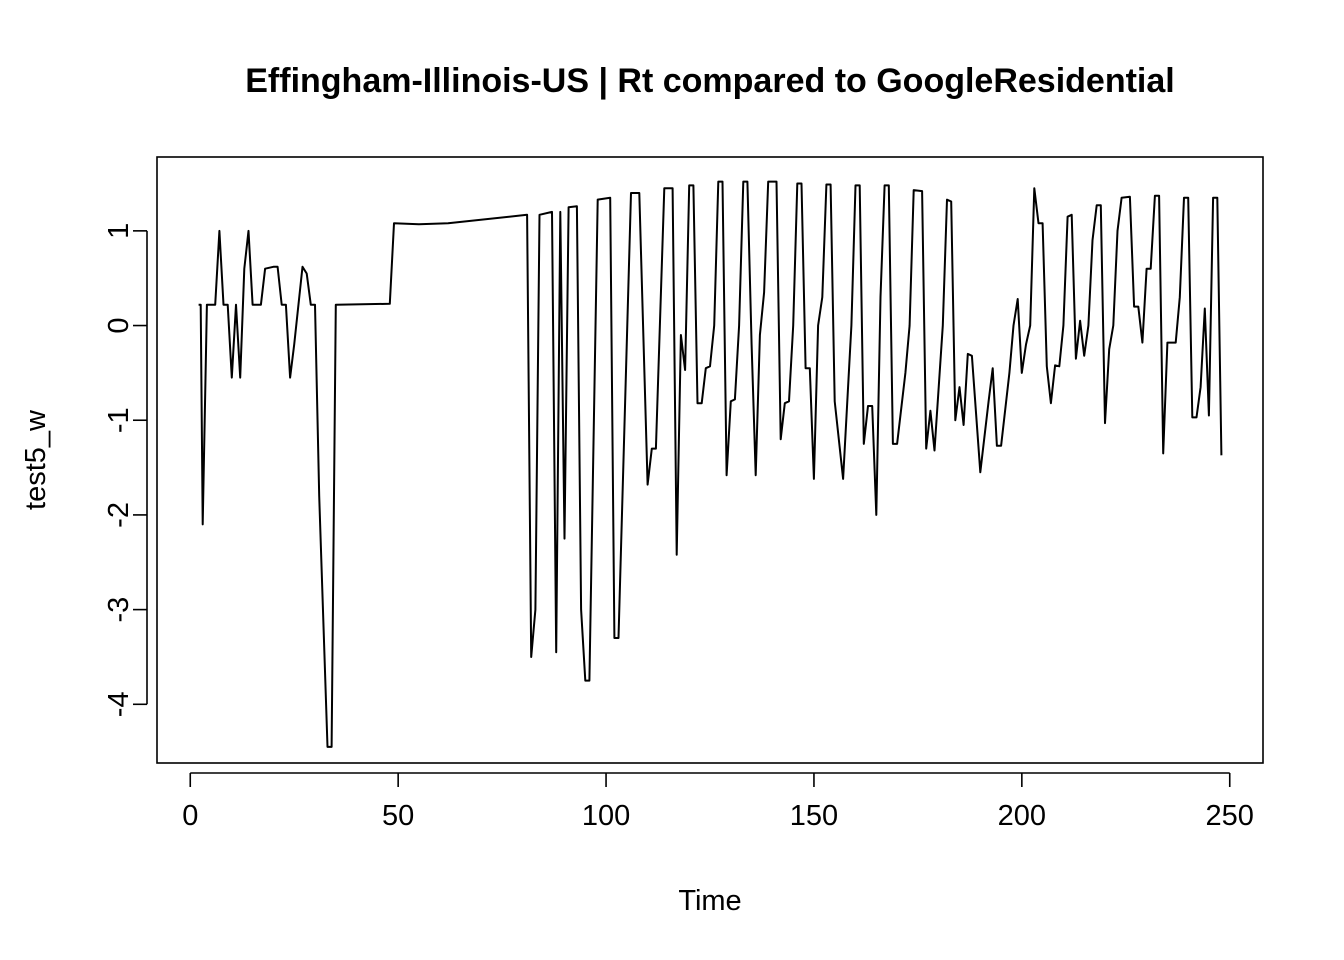  What do you see at coordinates (119, 515) in the screenshot?
I see `y-tick-label: -2` at bounding box center [119, 515].